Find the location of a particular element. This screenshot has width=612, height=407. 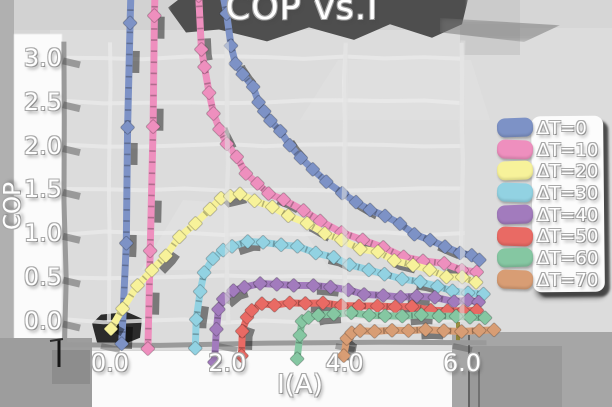

legend-label-50: ΔT=50 is located at coordinates (568, 237).